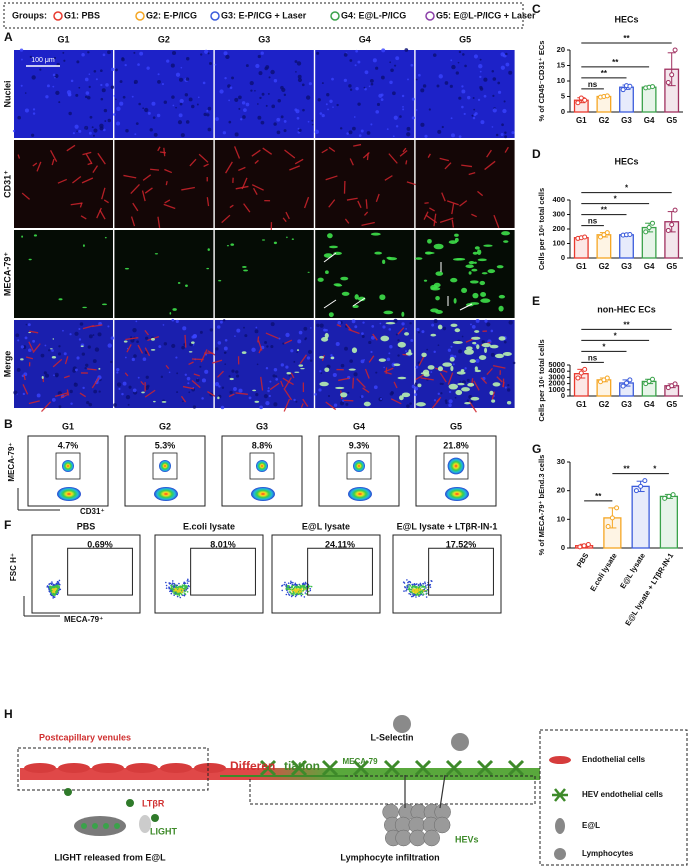  Describe the element at coordinates (252, 766) in the screenshot. I see `label-differentiation: Differen` at that location.